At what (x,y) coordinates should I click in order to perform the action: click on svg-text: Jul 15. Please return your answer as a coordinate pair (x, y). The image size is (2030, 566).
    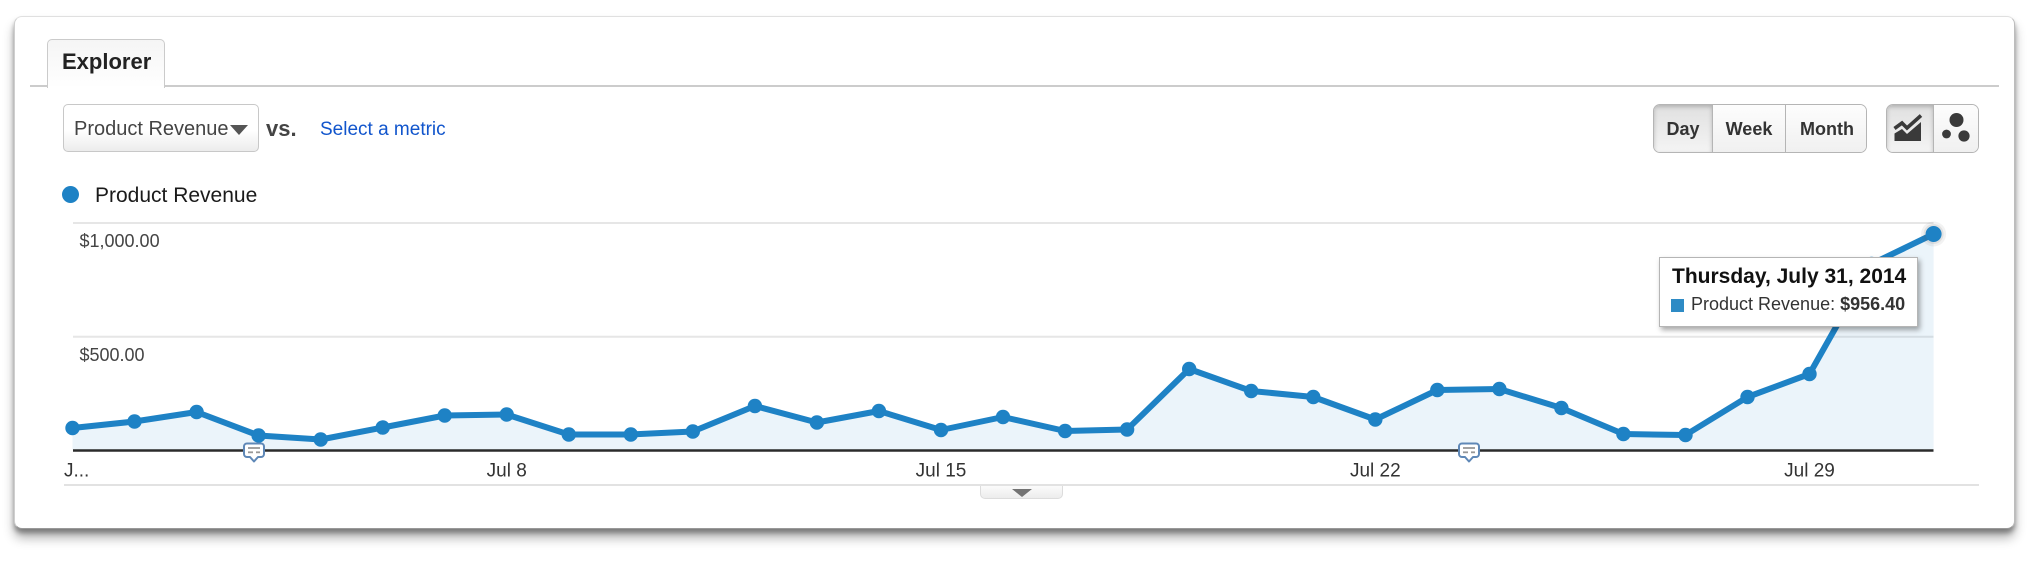
    Looking at the image, I should click on (941, 471).